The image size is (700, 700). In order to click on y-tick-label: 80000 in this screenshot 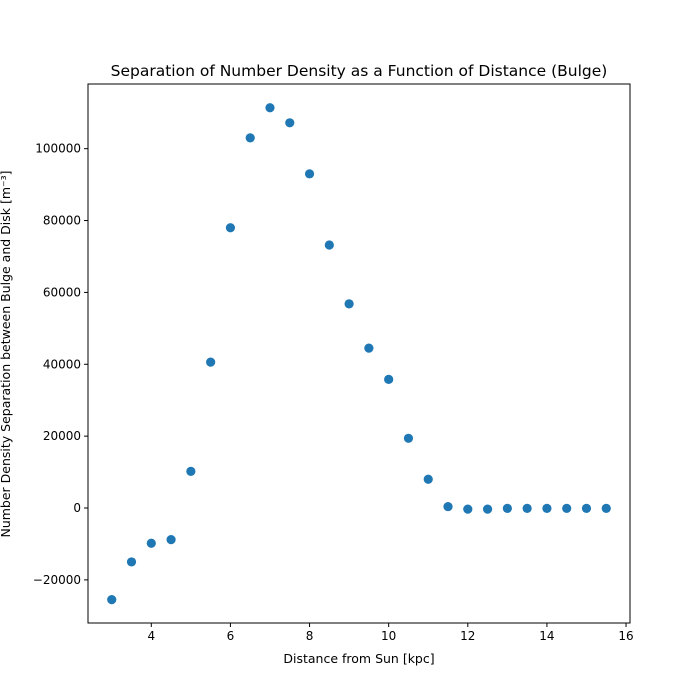, I will do `click(62, 221)`.